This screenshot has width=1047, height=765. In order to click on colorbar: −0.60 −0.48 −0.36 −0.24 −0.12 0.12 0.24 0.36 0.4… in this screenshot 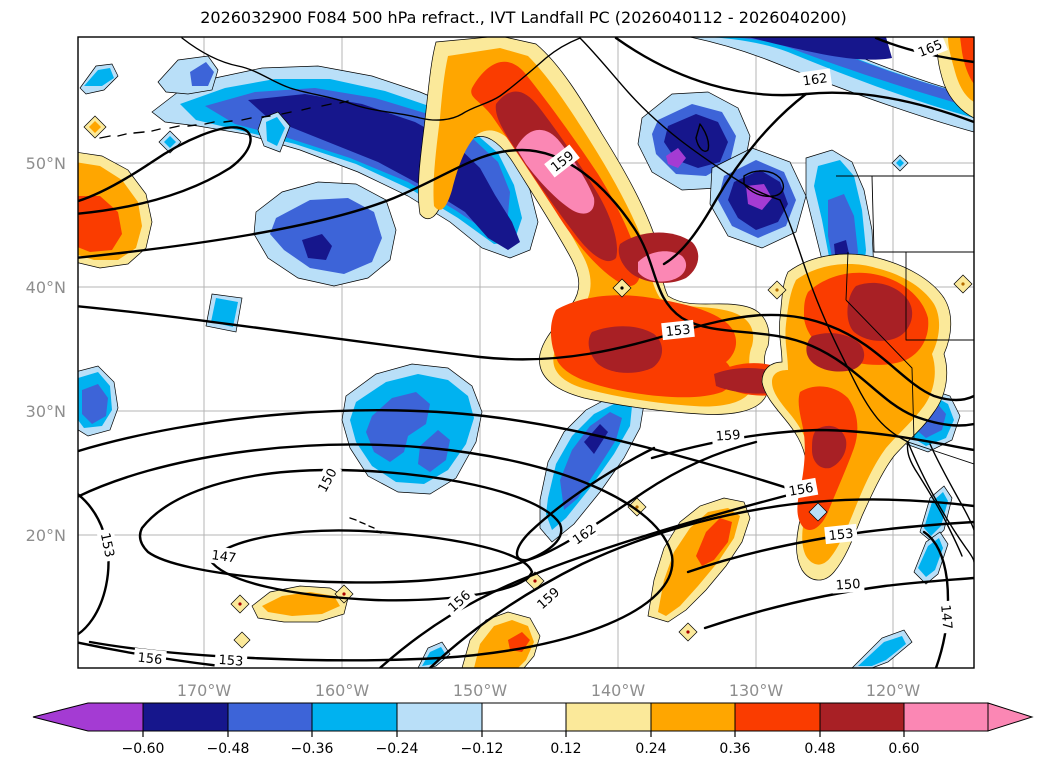, I will do `click(533, 729)`.